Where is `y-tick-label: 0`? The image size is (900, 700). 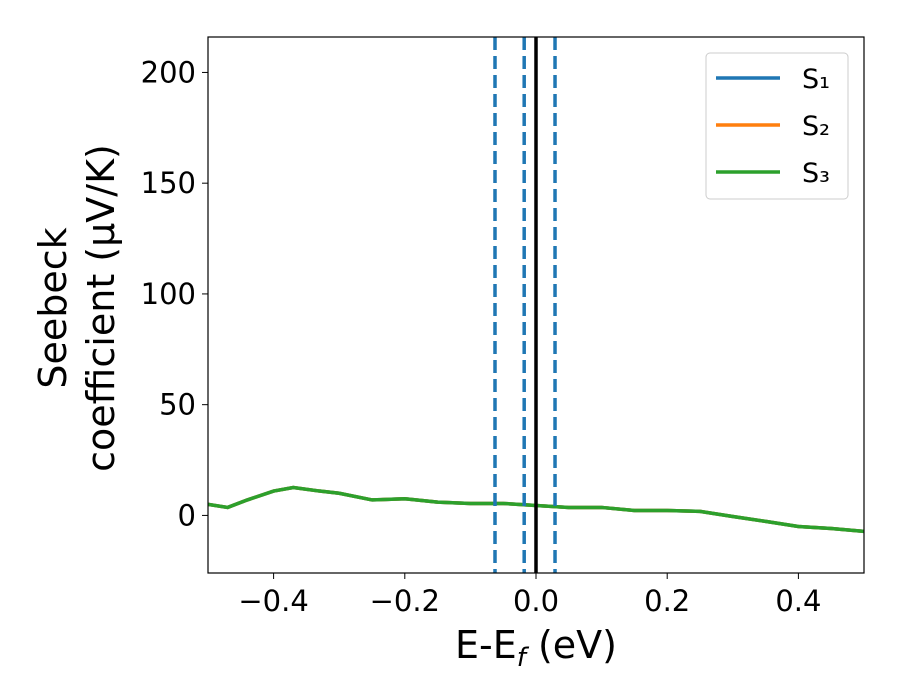 y-tick-label: 0 is located at coordinates (187, 515).